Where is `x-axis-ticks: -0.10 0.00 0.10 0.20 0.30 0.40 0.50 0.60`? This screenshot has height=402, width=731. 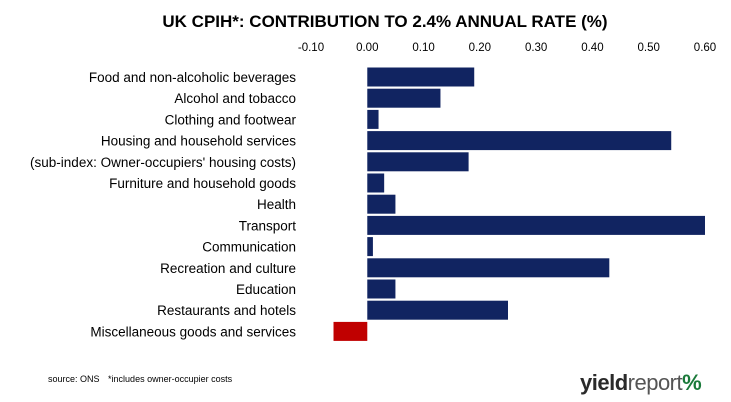 x-axis-ticks: -0.10 0.00 0.10 0.20 0.30 0.40 0.50 0.60 is located at coordinates (507, 48).